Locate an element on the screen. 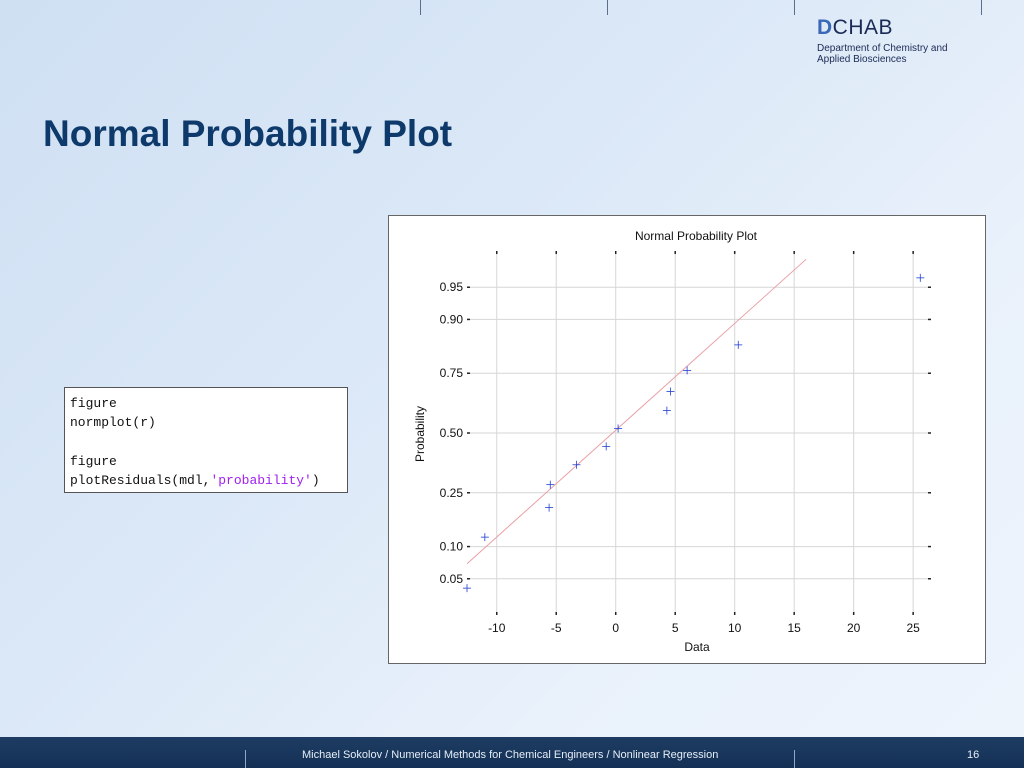  logo-mark: DCHAB is located at coordinates (882, 28).